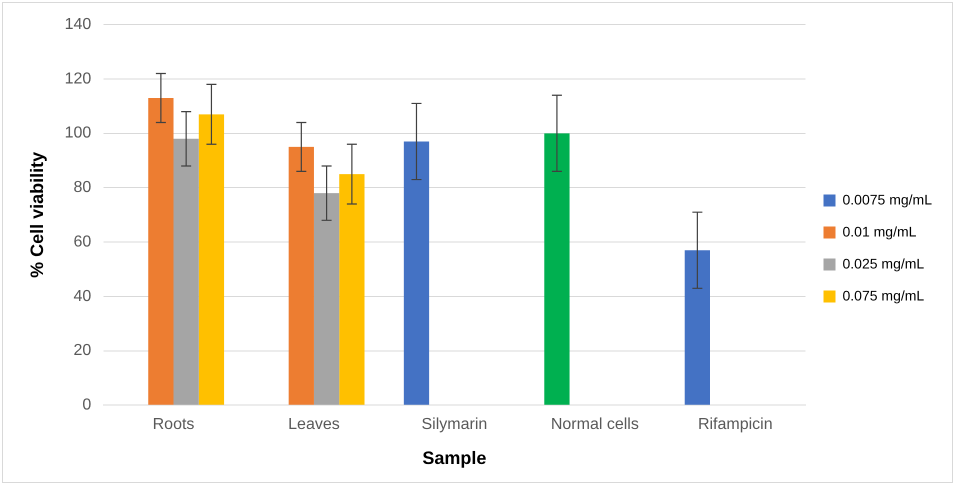 This screenshot has height=485, width=955. What do you see at coordinates (78, 79) in the screenshot?
I see `y-tick-label: 120` at bounding box center [78, 79].